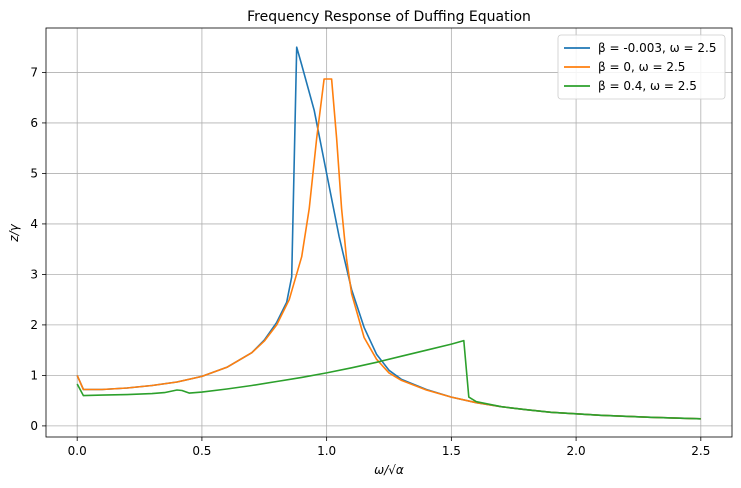 The height and width of the screenshot is (488, 741). I want to click on x-ticks: 0.0 0.5 1.0 1.5 2.0 2.5, so click(389, 447).